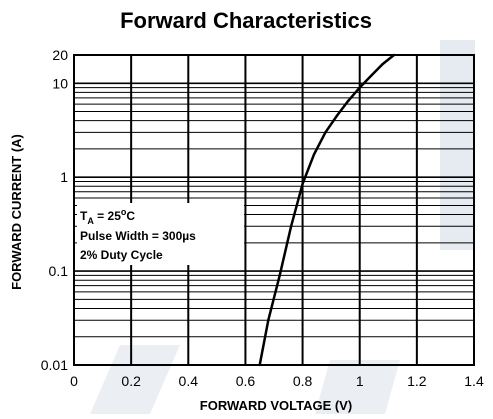  Describe the element at coordinates (107, 216) in the screenshot. I see `temperature-label: TA = 25oC` at that location.